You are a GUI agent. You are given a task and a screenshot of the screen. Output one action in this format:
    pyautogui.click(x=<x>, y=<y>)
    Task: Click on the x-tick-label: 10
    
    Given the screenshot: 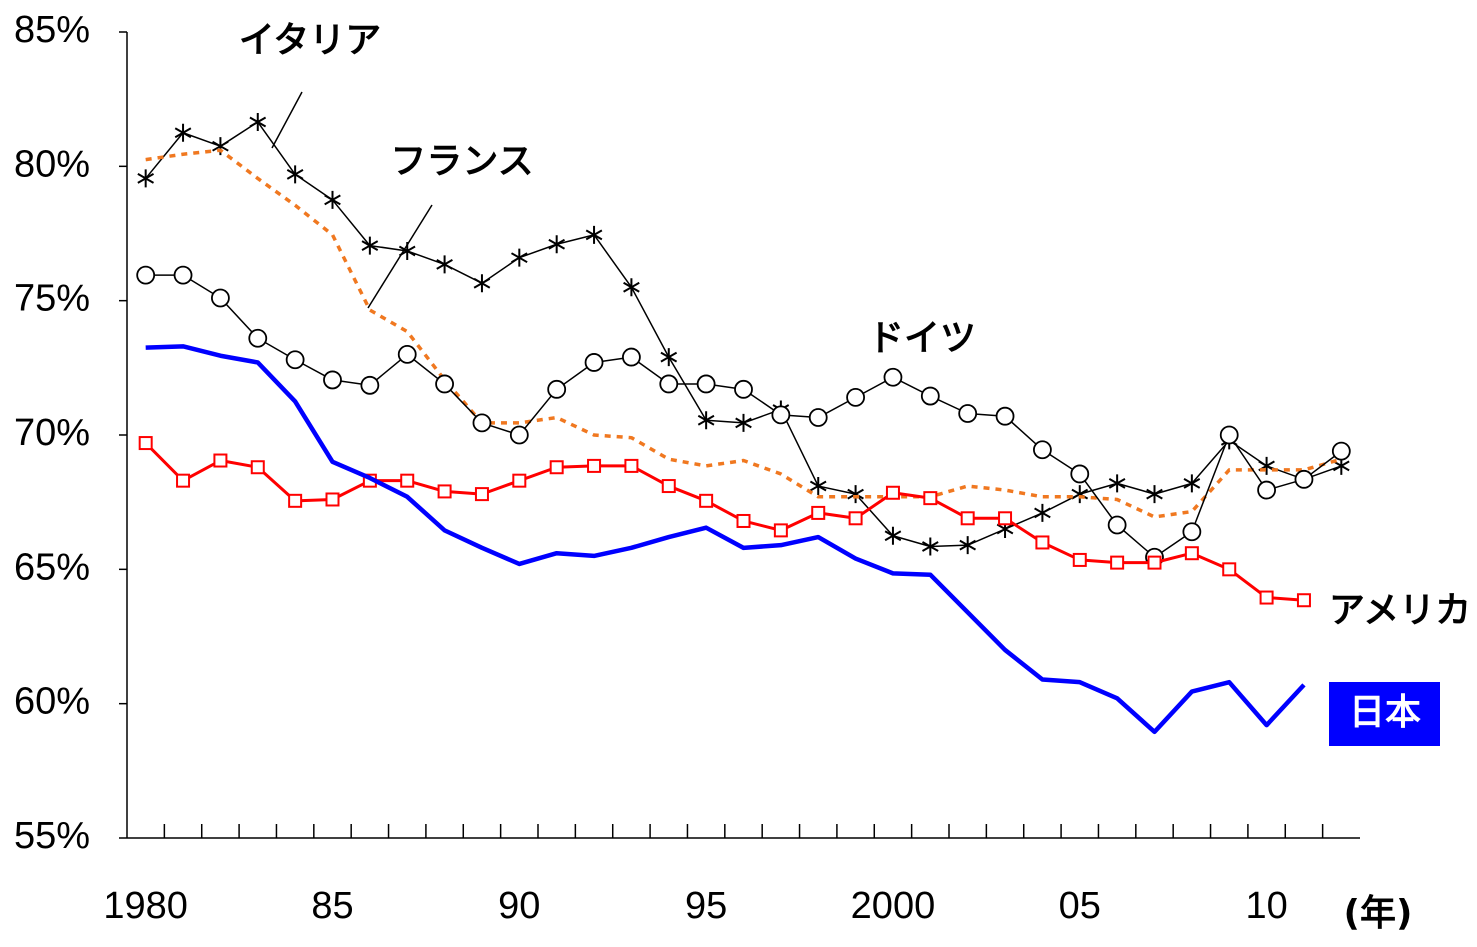 What is the action you would take?
    pyautogui.click(x=1266, y=906)
    